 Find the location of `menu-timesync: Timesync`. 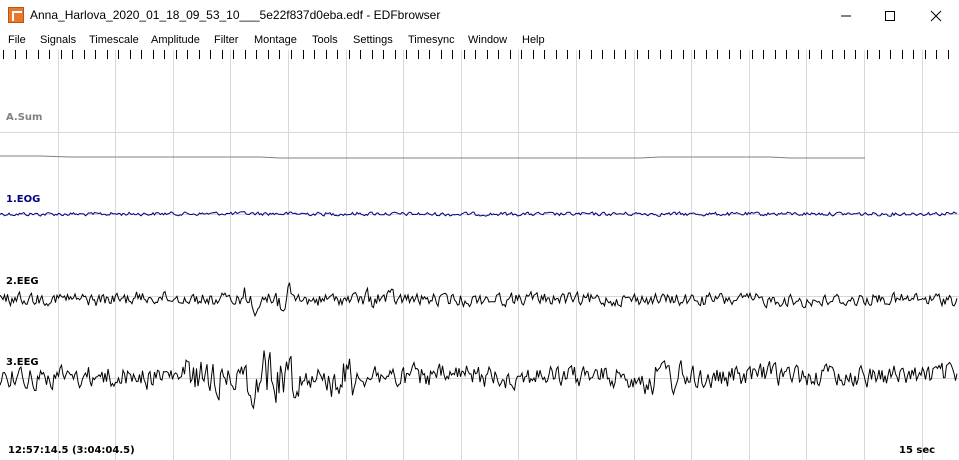

menu-timesync: Timesync is located at coordinates (431, 40).